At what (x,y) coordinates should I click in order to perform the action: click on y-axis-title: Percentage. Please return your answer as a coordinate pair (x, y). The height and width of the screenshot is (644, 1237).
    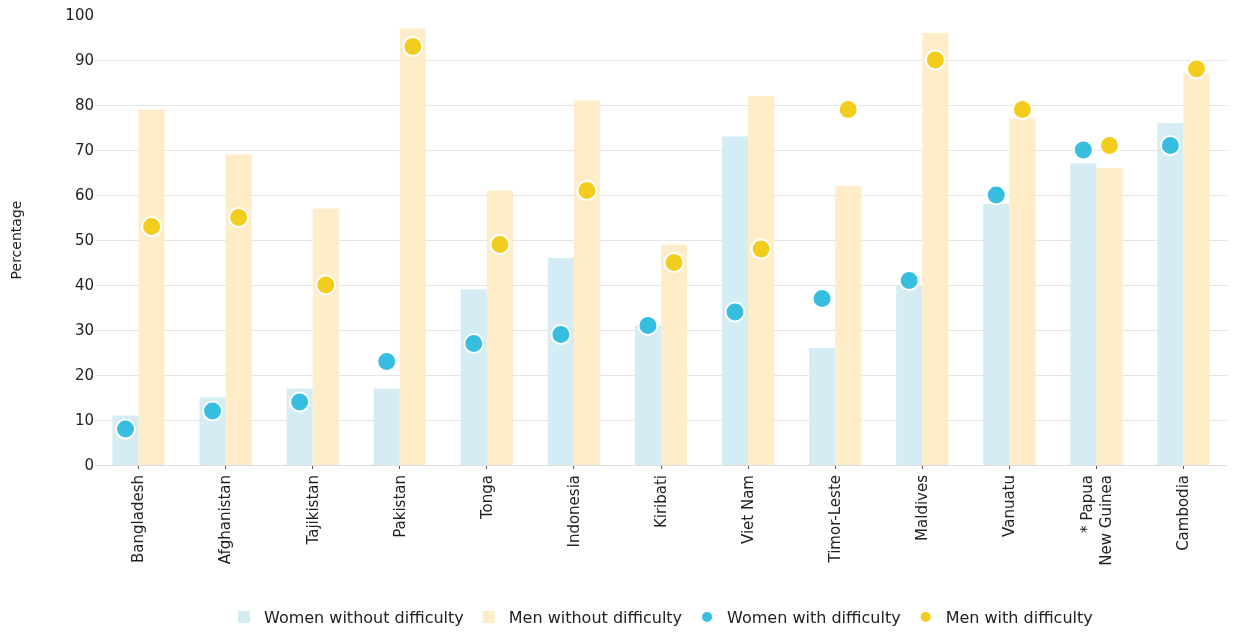
    Looking at the image, I should click on (15, 240).